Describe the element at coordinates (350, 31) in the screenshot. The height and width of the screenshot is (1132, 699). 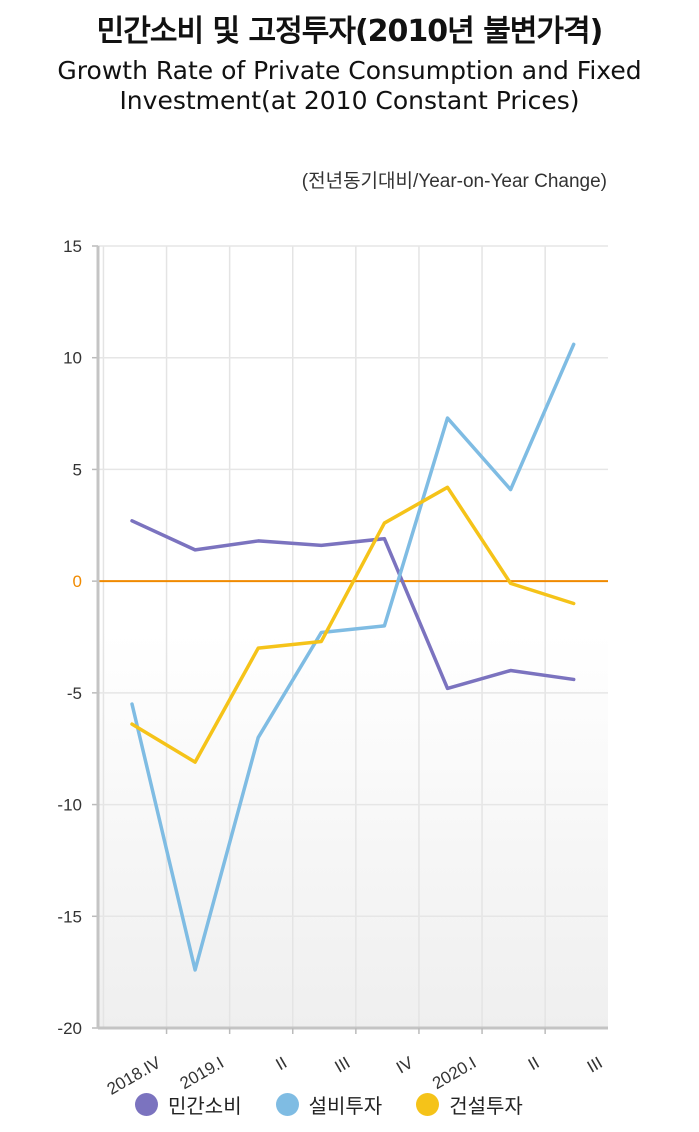
I see `chart-title-korean: 민간소비 및 고정투자(2010년 불변가격)` at that location.